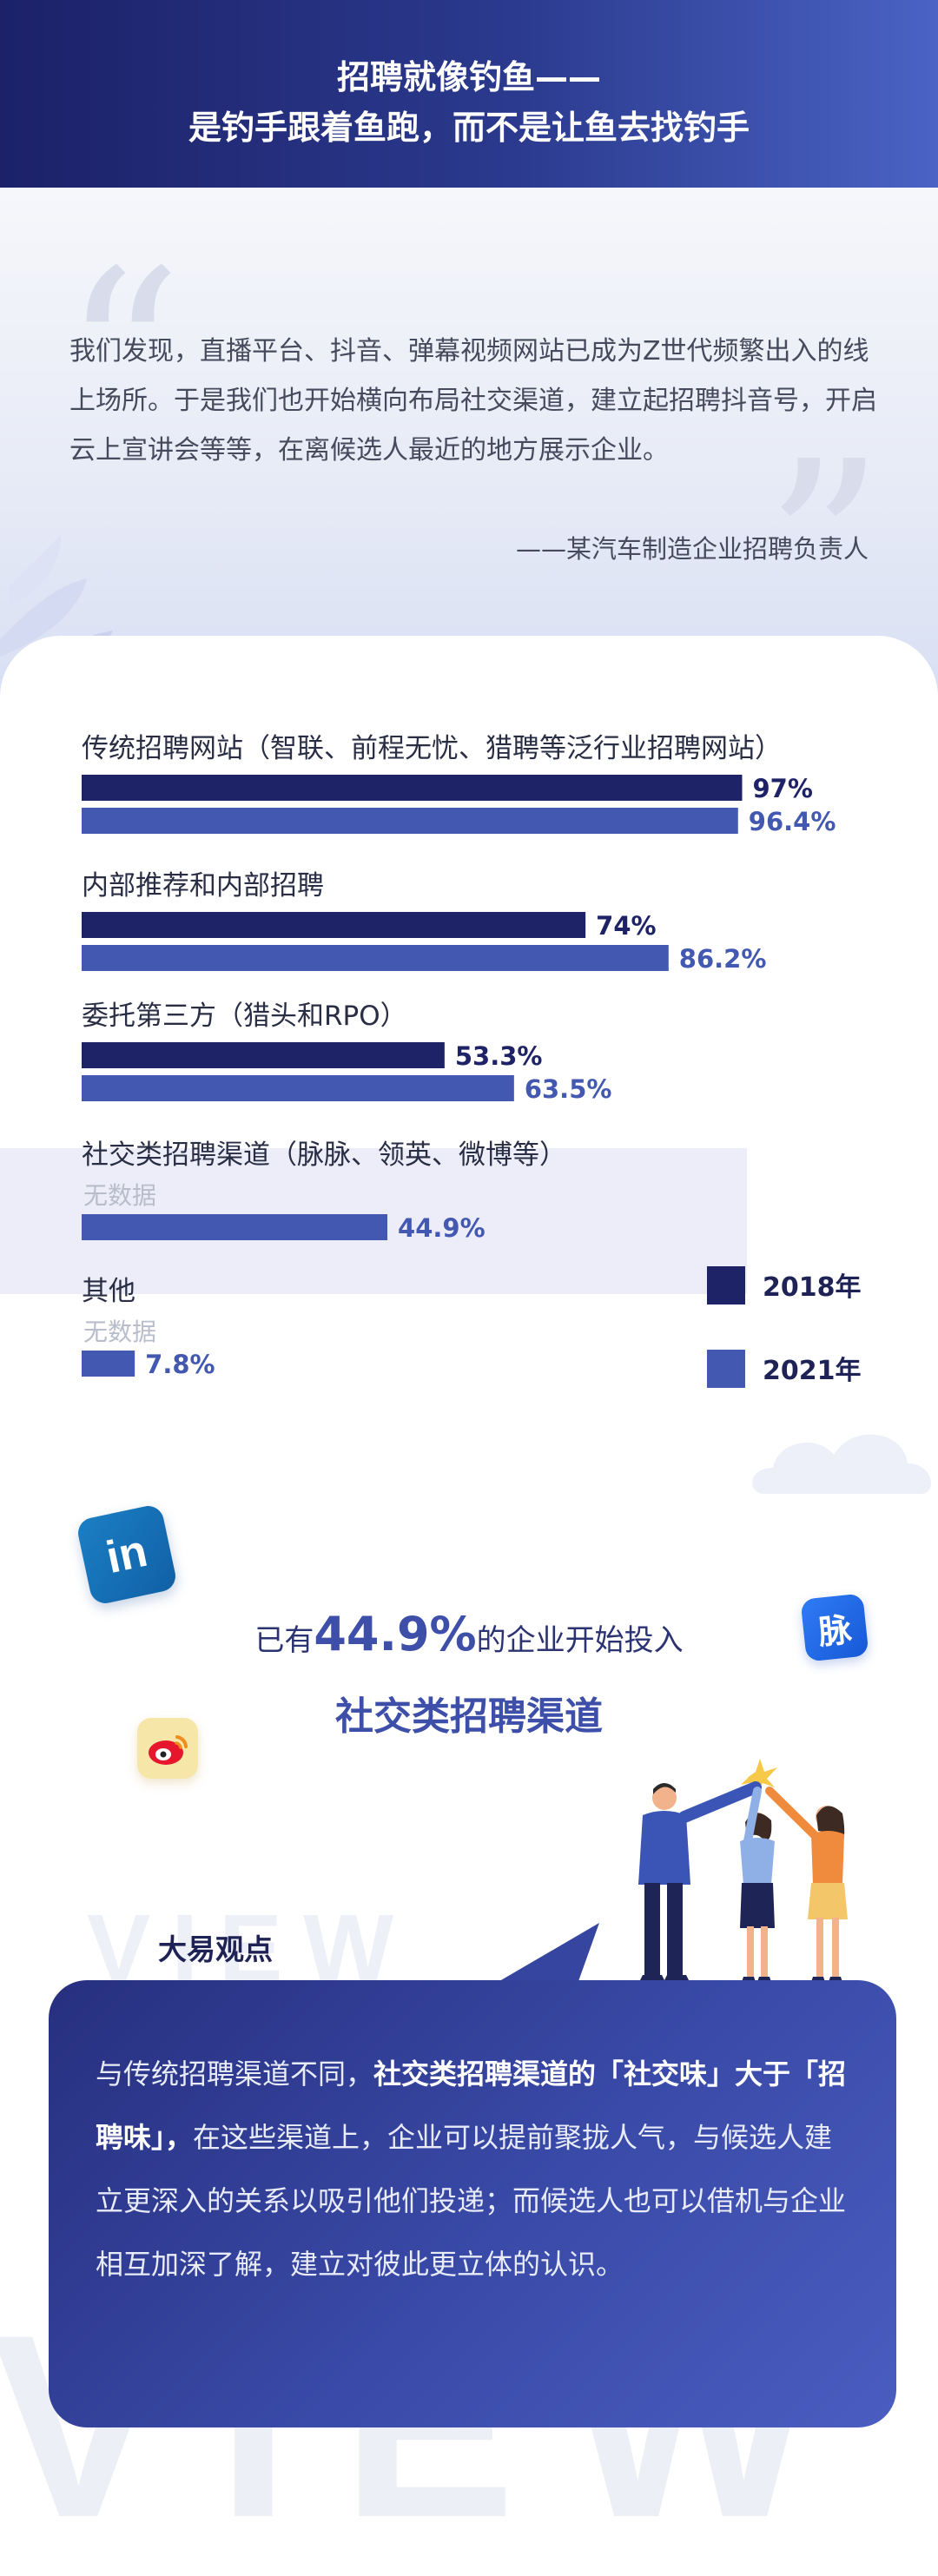  I want to click on header-title-line2: 是钓手跟着鱼跑，而不是让鱼去找钓手, so click(469, 128).